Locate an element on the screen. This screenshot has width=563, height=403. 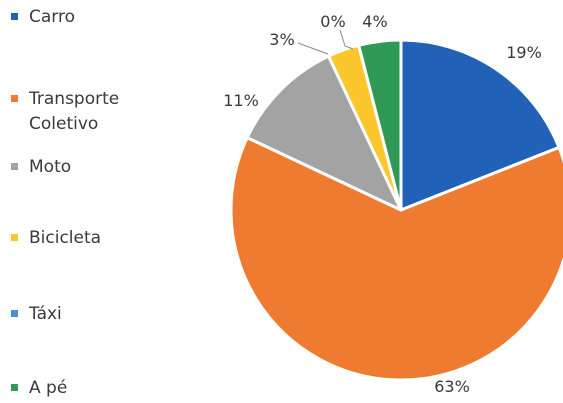
legend-item-transporte-coletivo: Transporte Coletivo is located at coordinates (65, 111).